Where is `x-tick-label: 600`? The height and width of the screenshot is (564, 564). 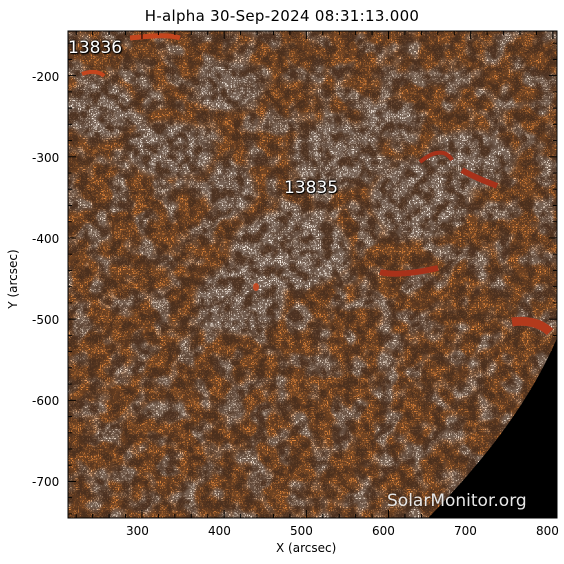 x-tick-label: 600 is located at coordinates (383, 531).